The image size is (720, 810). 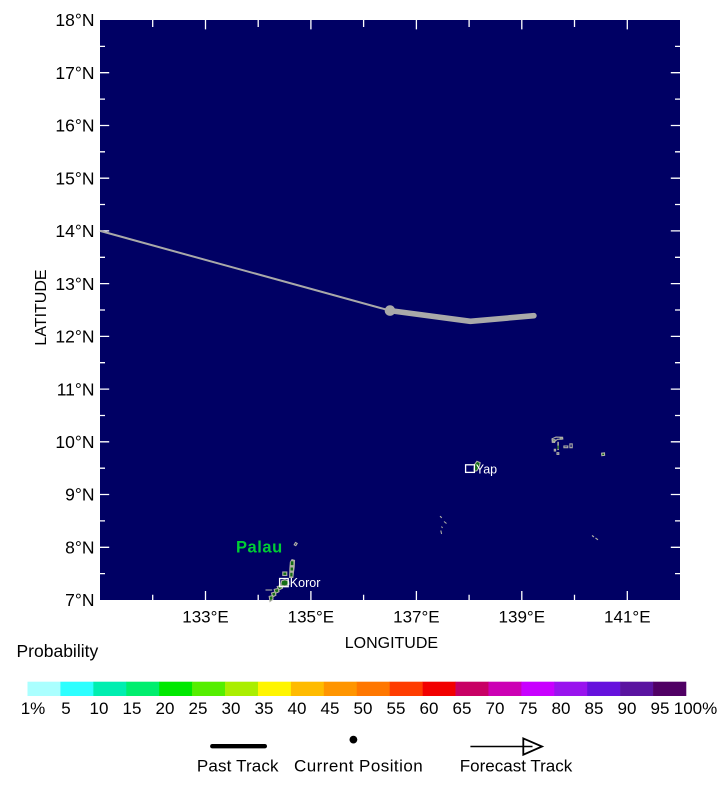 I want to click on svg-text: 14°N, so click(x=74, y=231).